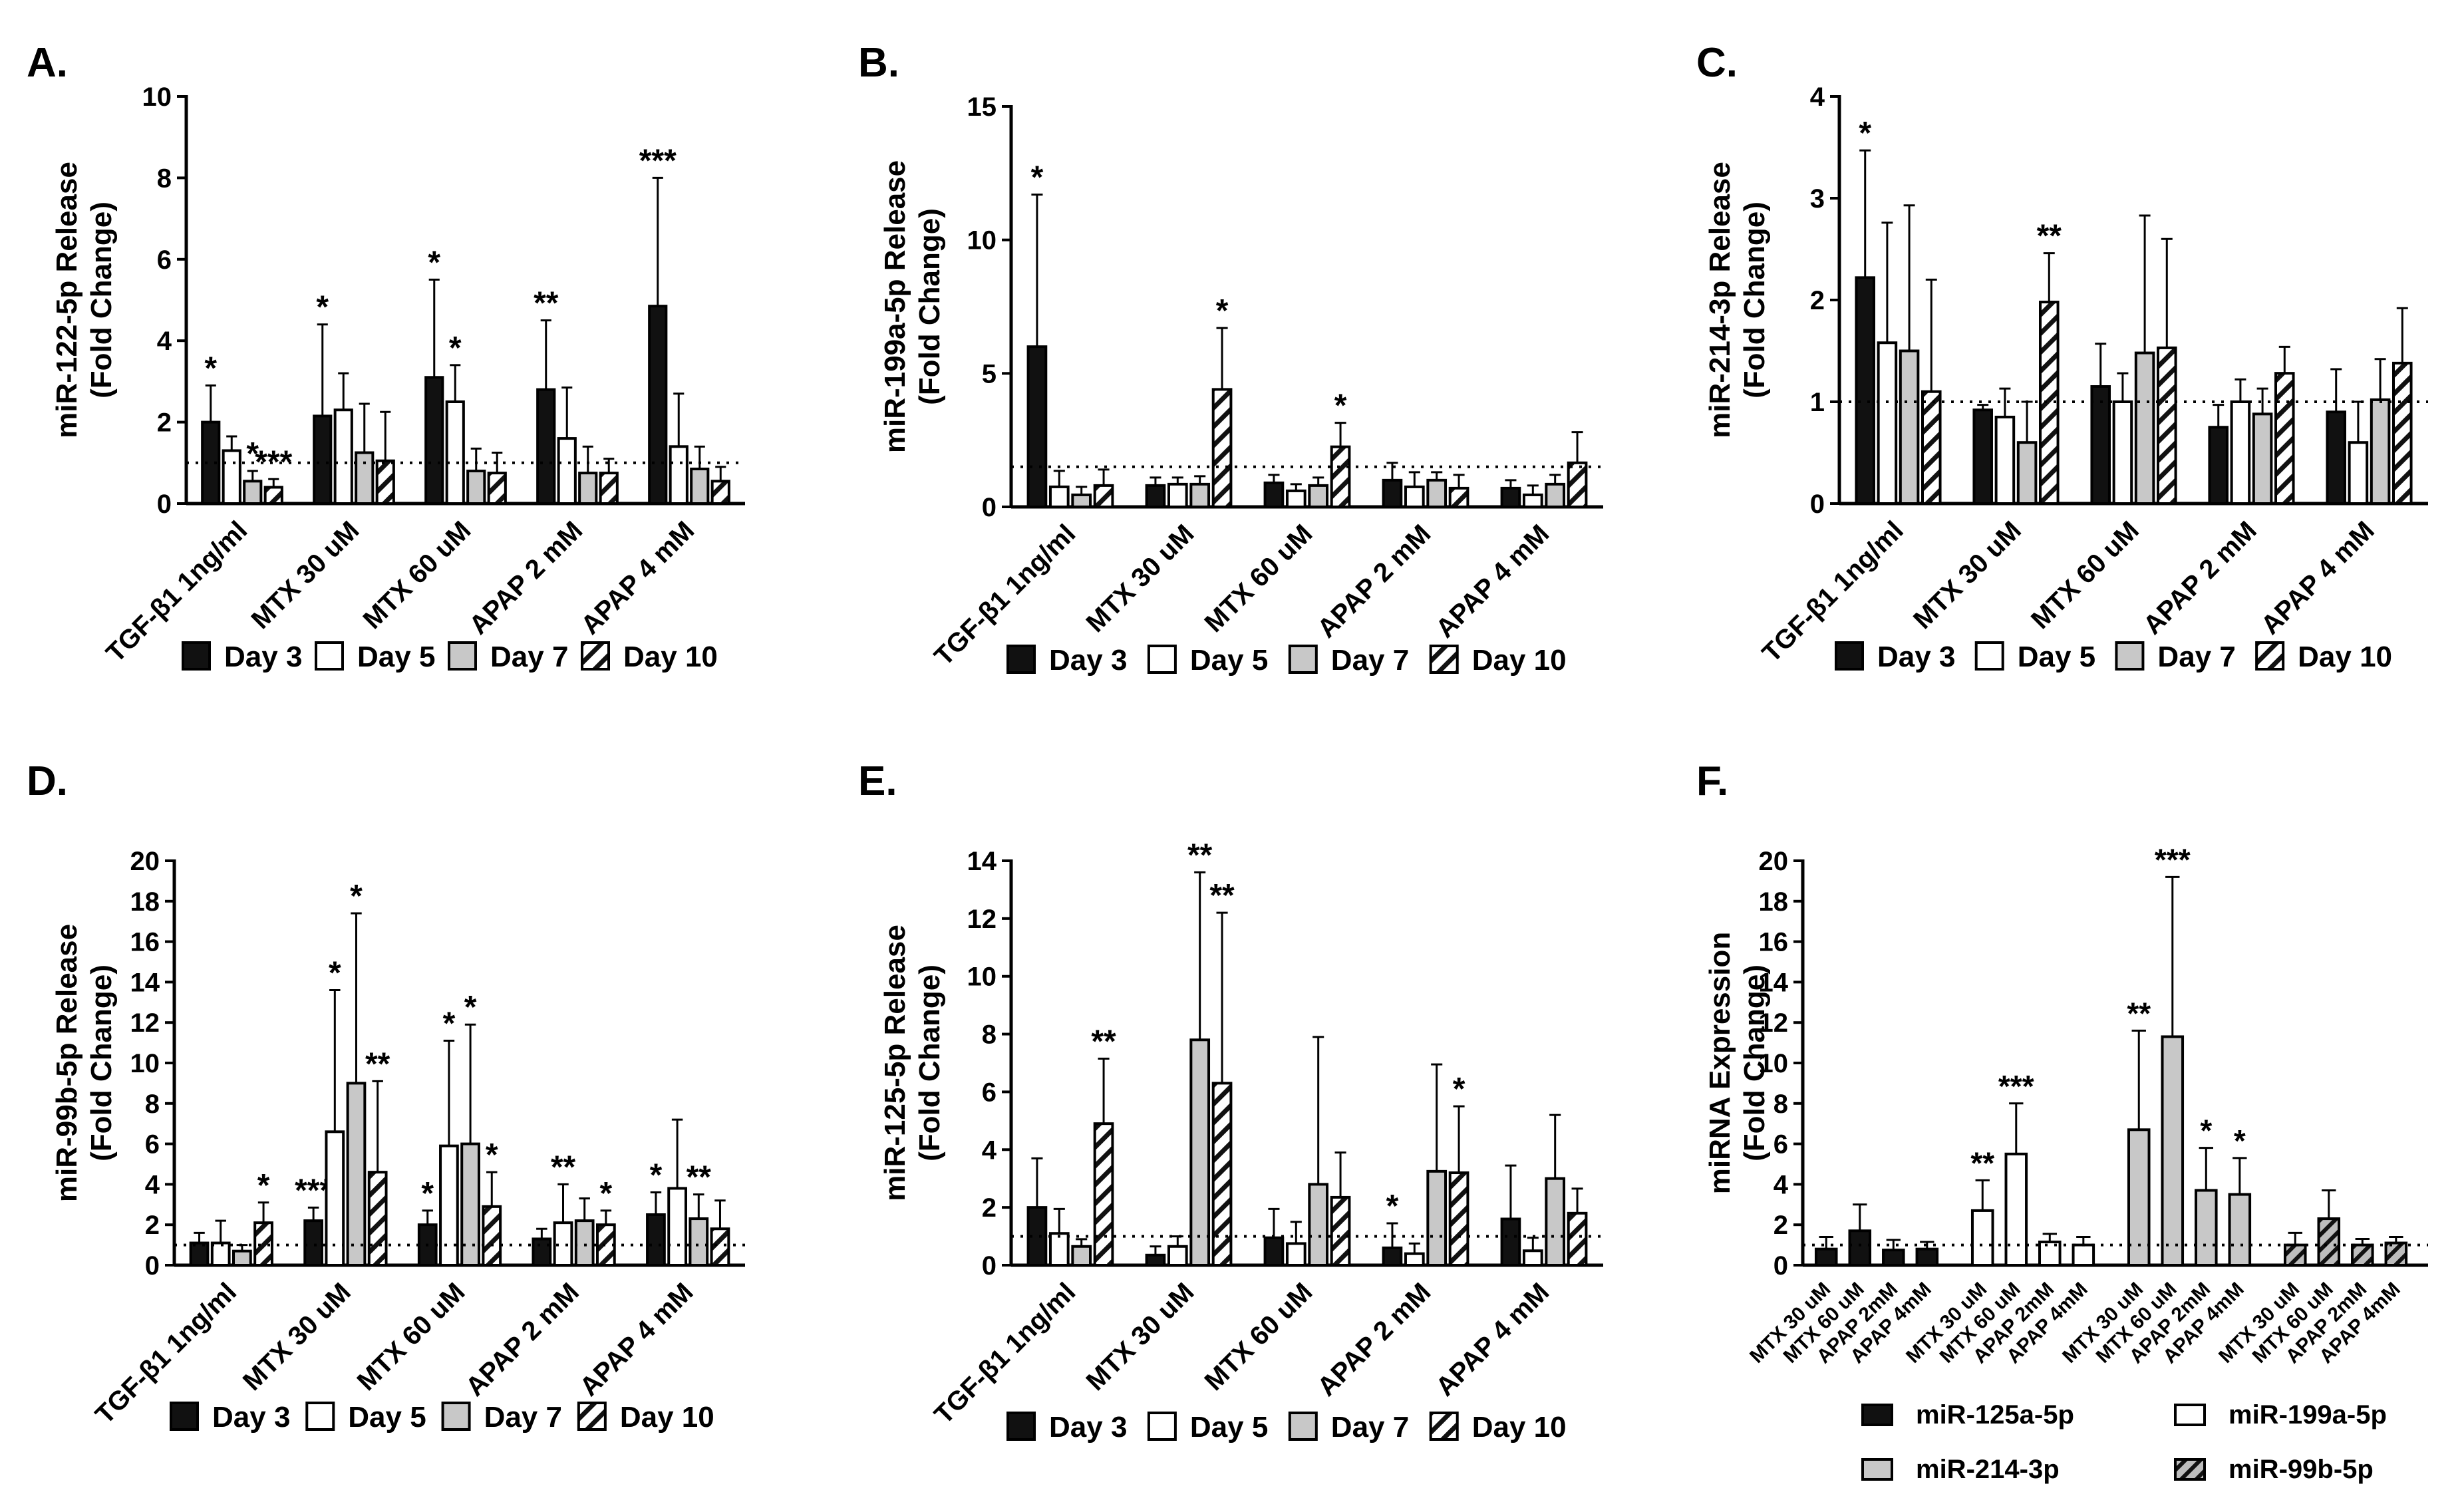  I want to click on y-tick-label: 15, so click(982, 107).